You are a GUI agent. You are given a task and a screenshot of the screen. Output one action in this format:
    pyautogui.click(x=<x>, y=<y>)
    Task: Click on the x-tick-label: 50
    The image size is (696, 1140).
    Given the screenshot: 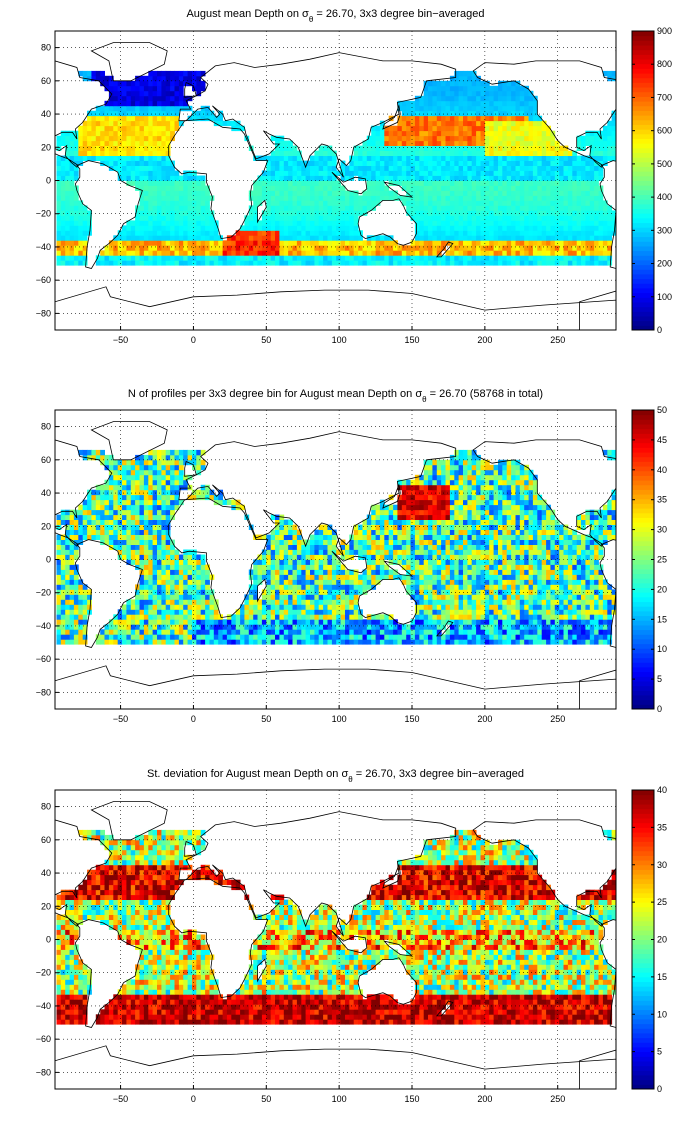 What is the action you would take?
    pyautogui.click(x=266, y=340)
    